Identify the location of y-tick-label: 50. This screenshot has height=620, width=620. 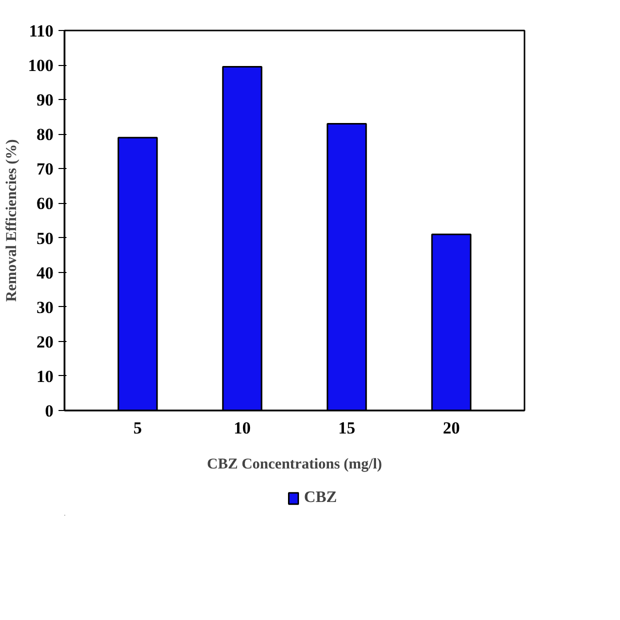
(45, 238).